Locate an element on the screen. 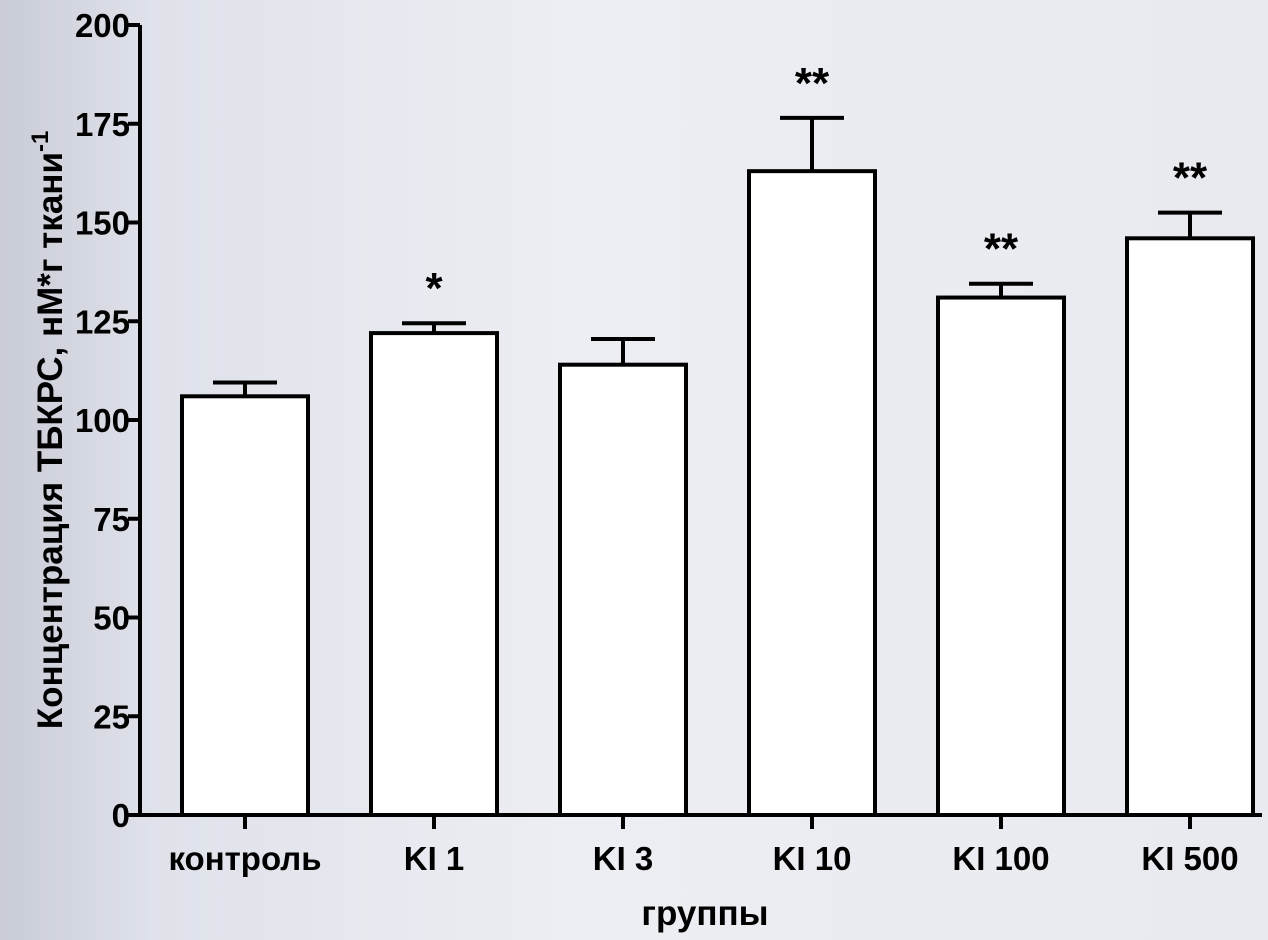 This screenshot has width=1268, height=940. y-axis-title: Концентрация ТБКРС, нМ*г ткани-1 is located at coordinates (48, 430).